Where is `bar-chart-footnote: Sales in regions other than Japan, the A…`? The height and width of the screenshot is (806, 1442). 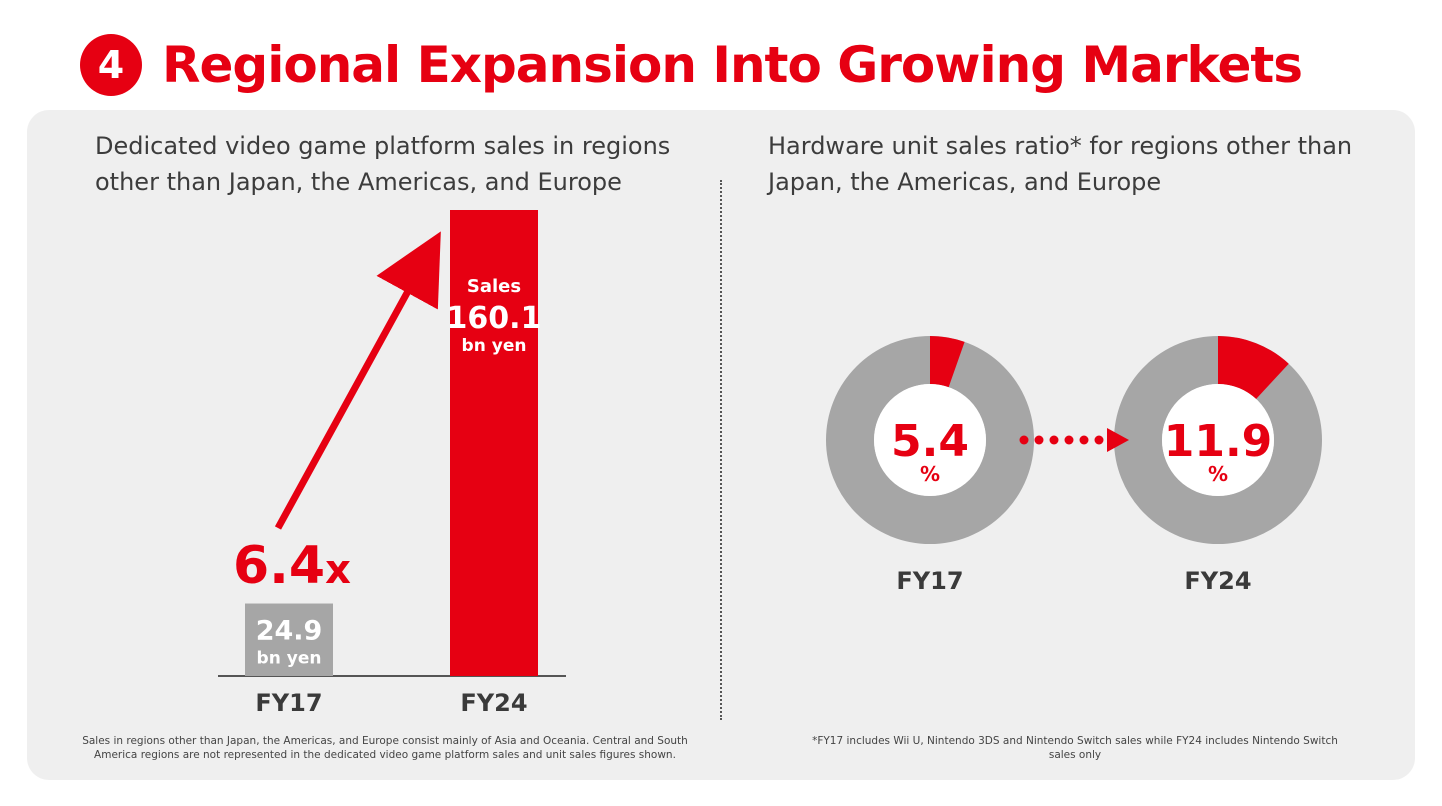
bar-chart-footnote: Sales in regions other than Japan, the A… is located at coordinates (385, 748).